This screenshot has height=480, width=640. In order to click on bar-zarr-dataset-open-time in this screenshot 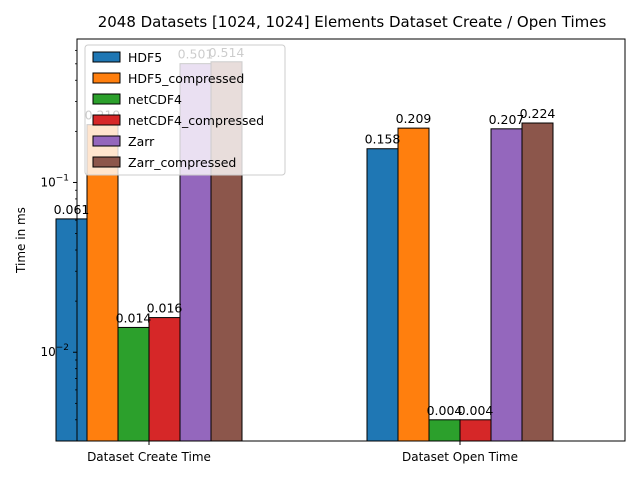, I will do `click(506, 285)`.